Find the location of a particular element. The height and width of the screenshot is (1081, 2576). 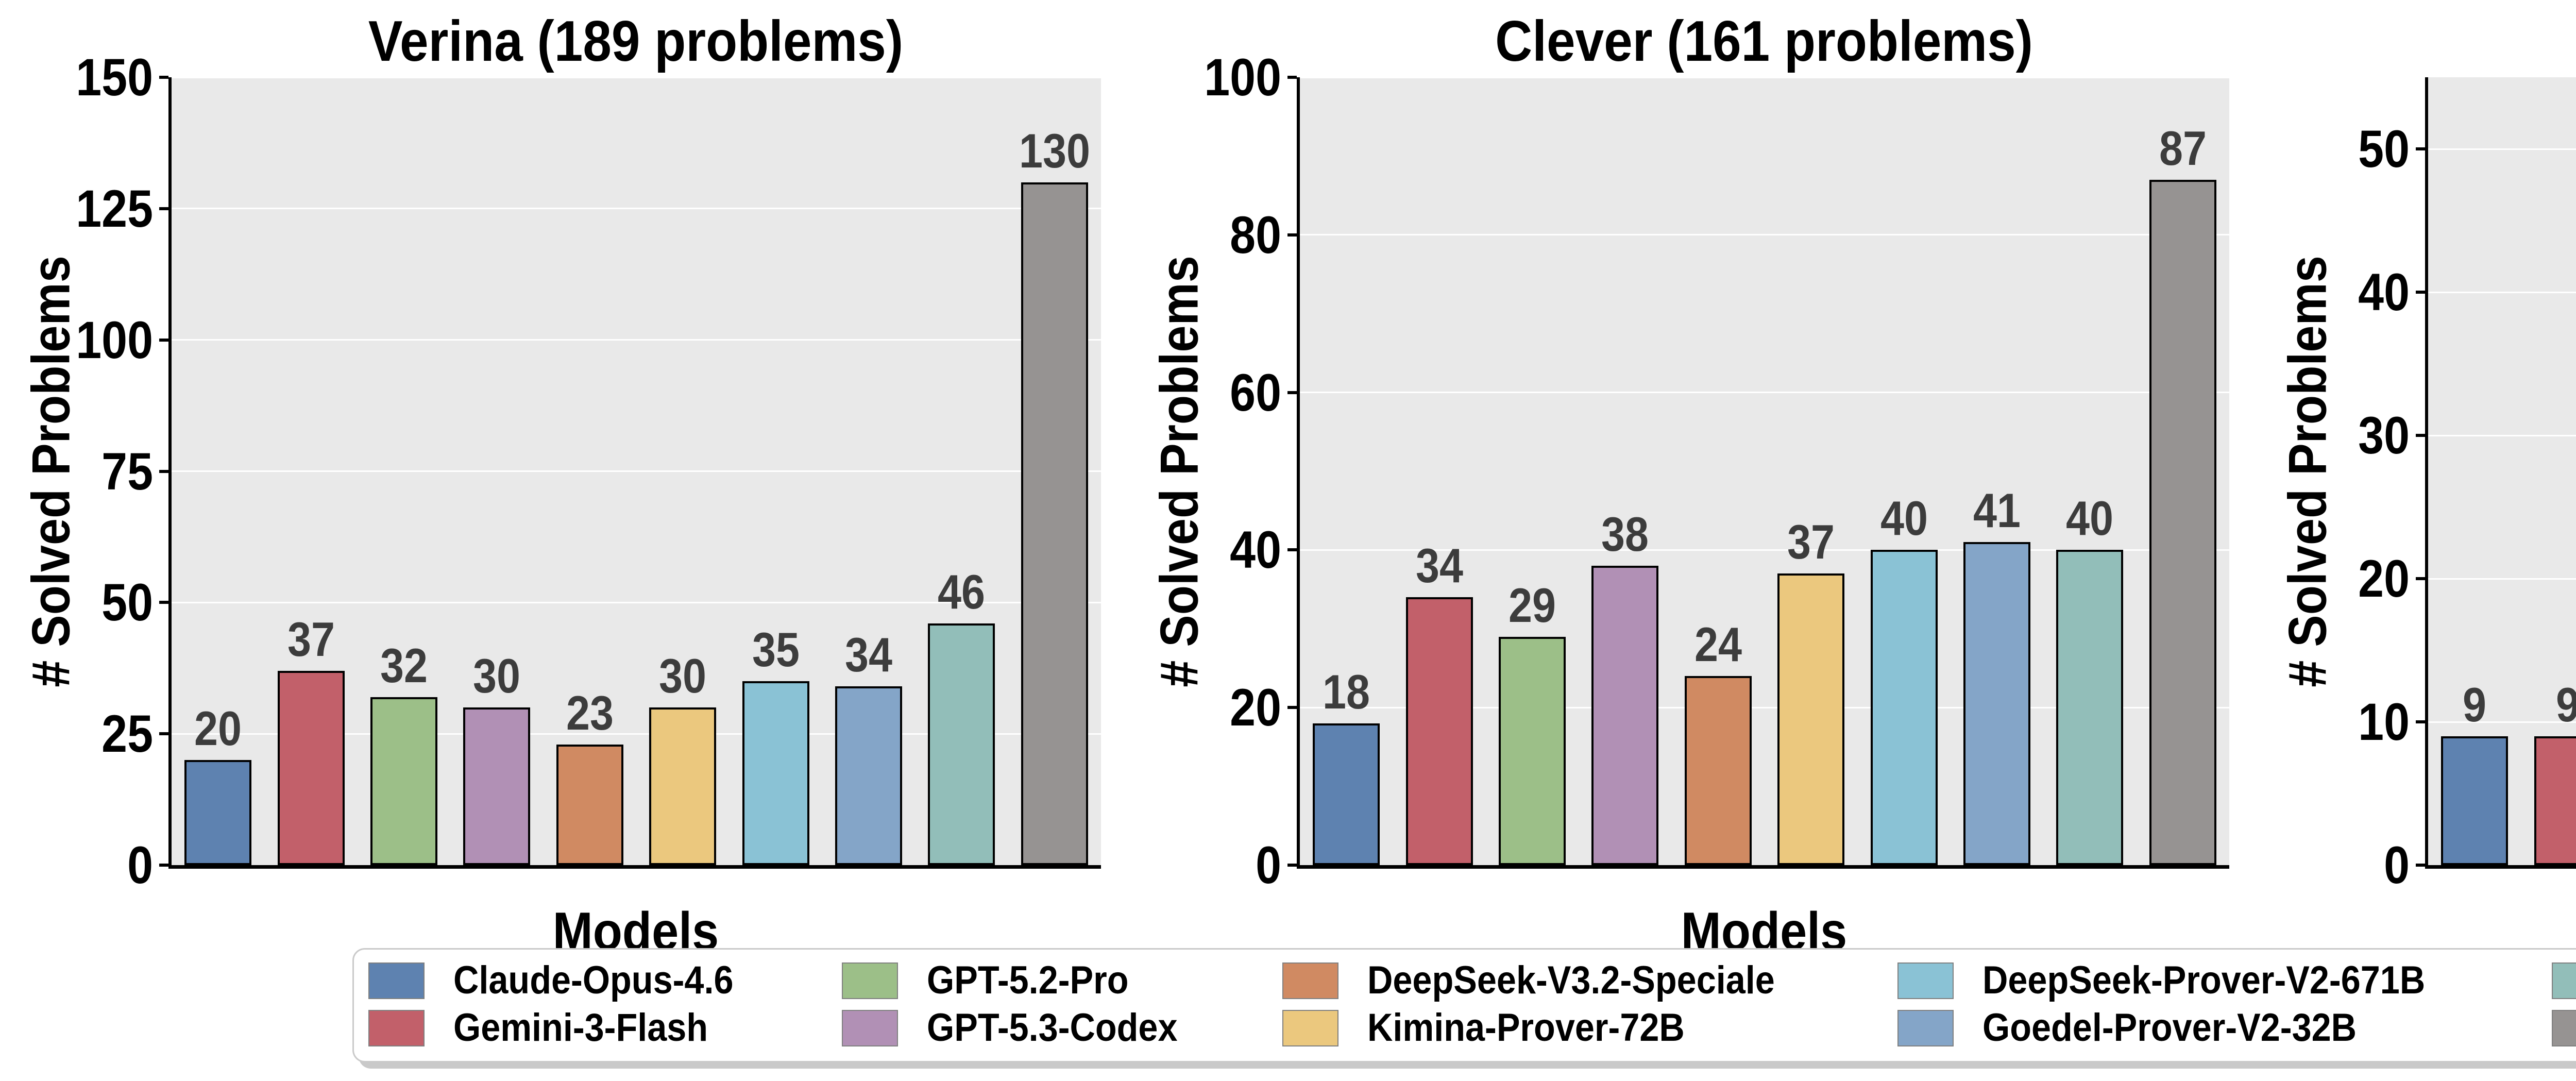

legend-item-goedel-prover-v2-32b: Goedel-Prover-V2-32B is located at coordinates (2186, 1028).